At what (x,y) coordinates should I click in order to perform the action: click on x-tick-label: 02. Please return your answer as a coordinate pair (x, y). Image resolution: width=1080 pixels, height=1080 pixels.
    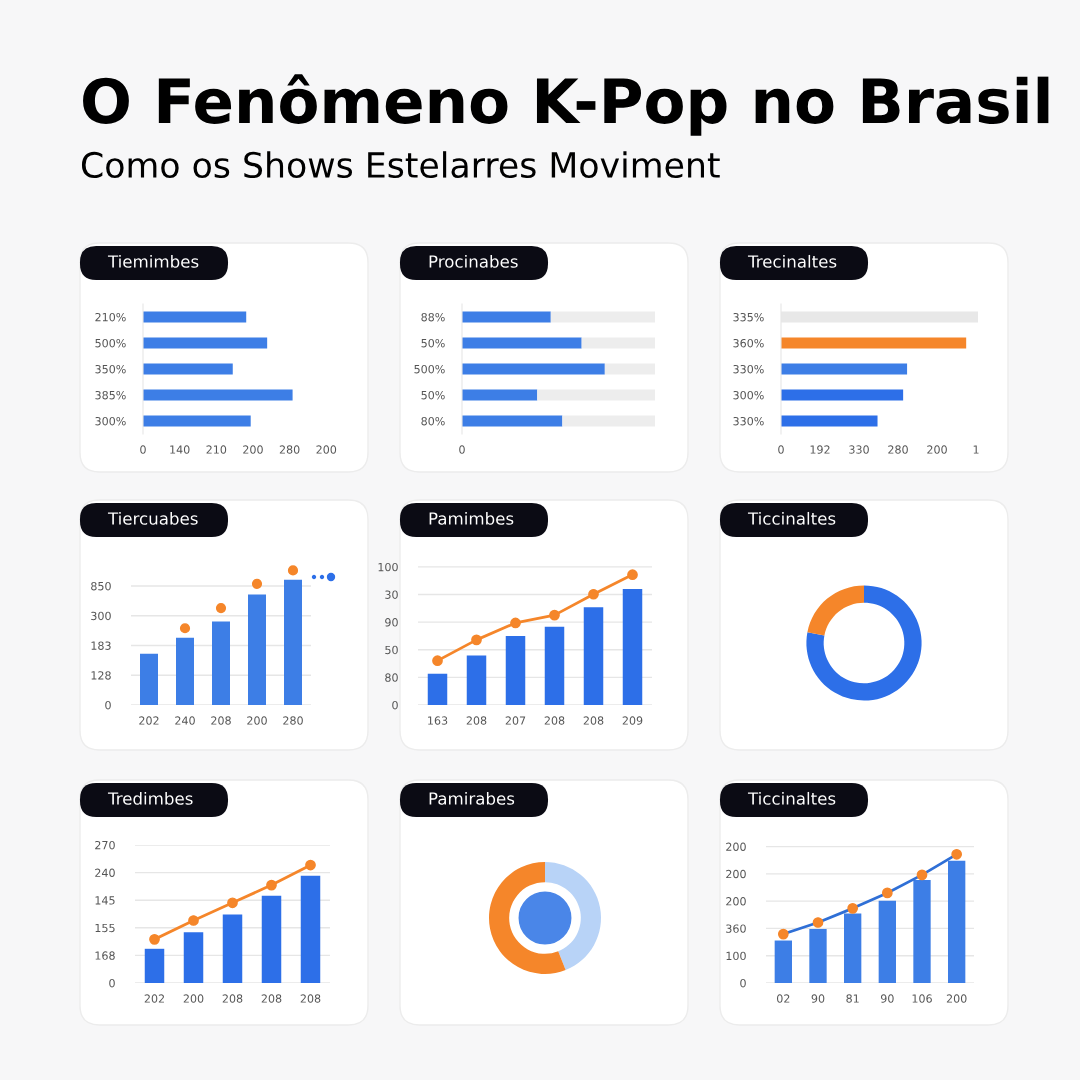
    Looking at the image, I should click on (783, 998).